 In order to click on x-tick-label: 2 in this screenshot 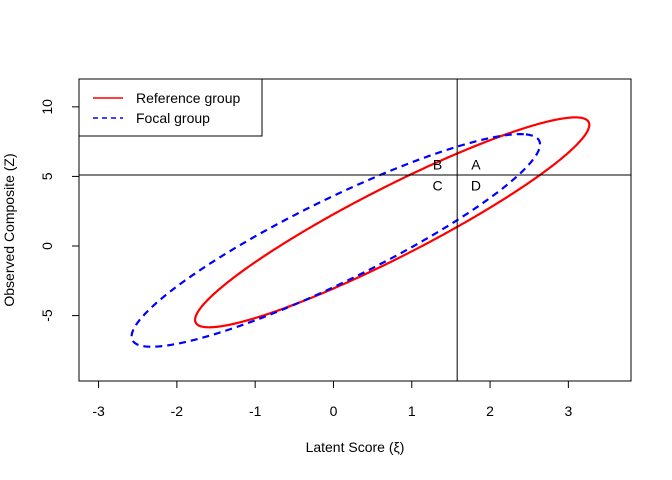, I will do `click(490, 411)`.